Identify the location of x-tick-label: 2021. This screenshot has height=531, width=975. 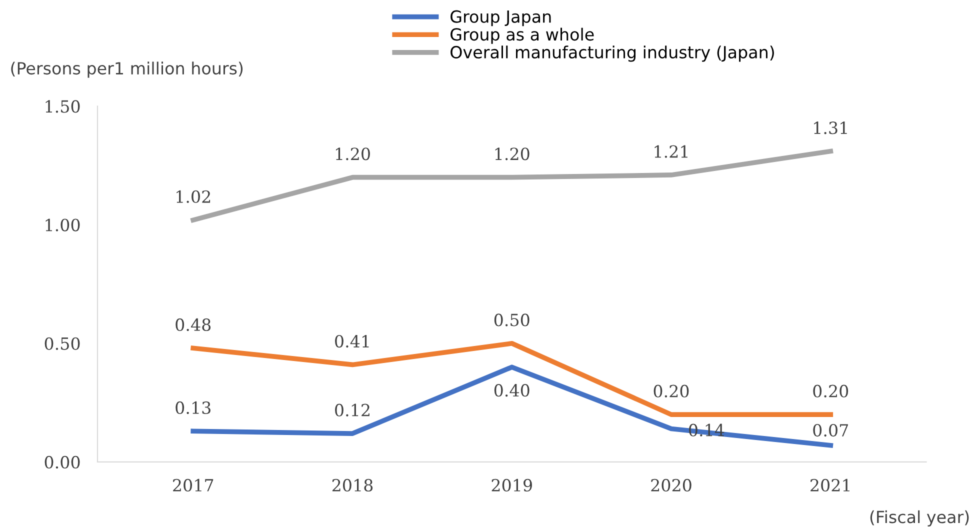
(830, 485).